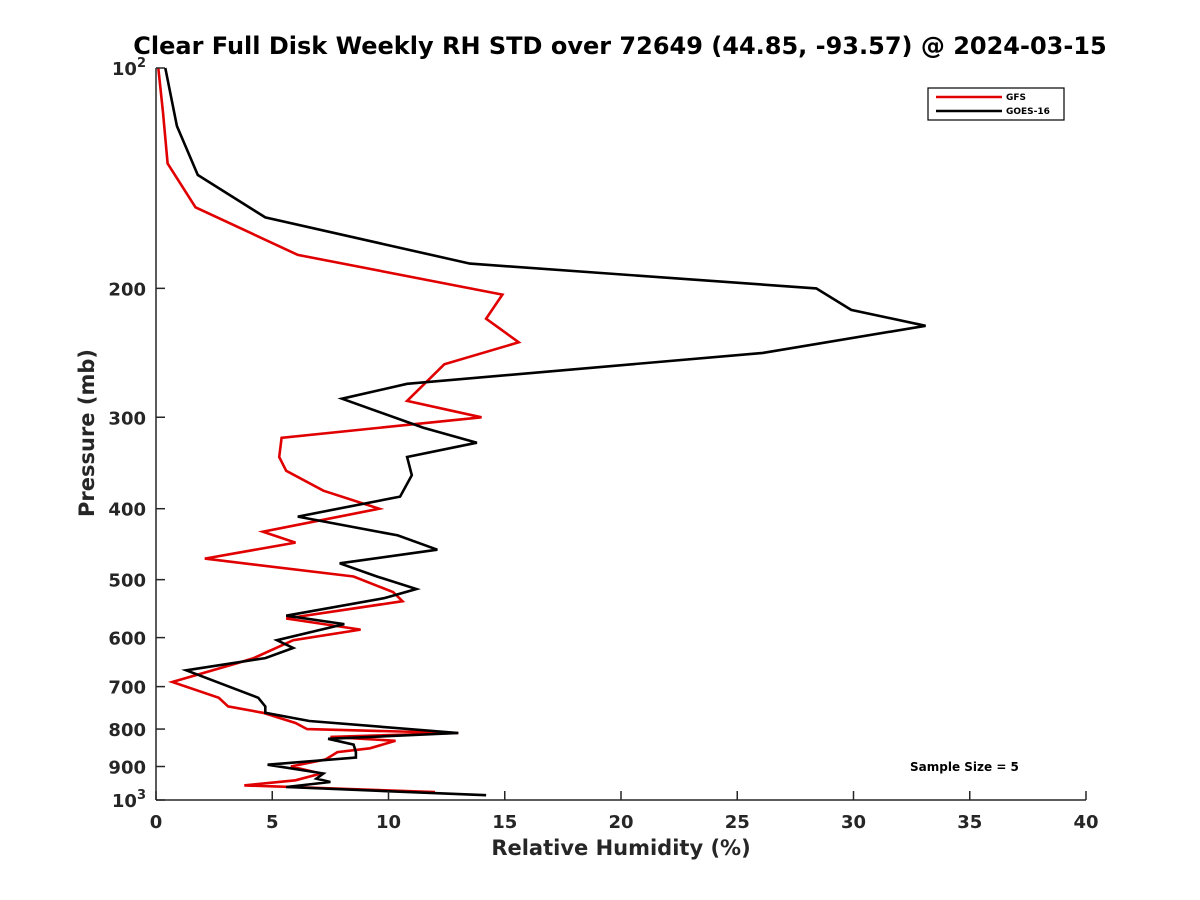 The height and width of the screenshot is (900, 1200). I want to click on x-tick-label: 15, so click(504, 822).